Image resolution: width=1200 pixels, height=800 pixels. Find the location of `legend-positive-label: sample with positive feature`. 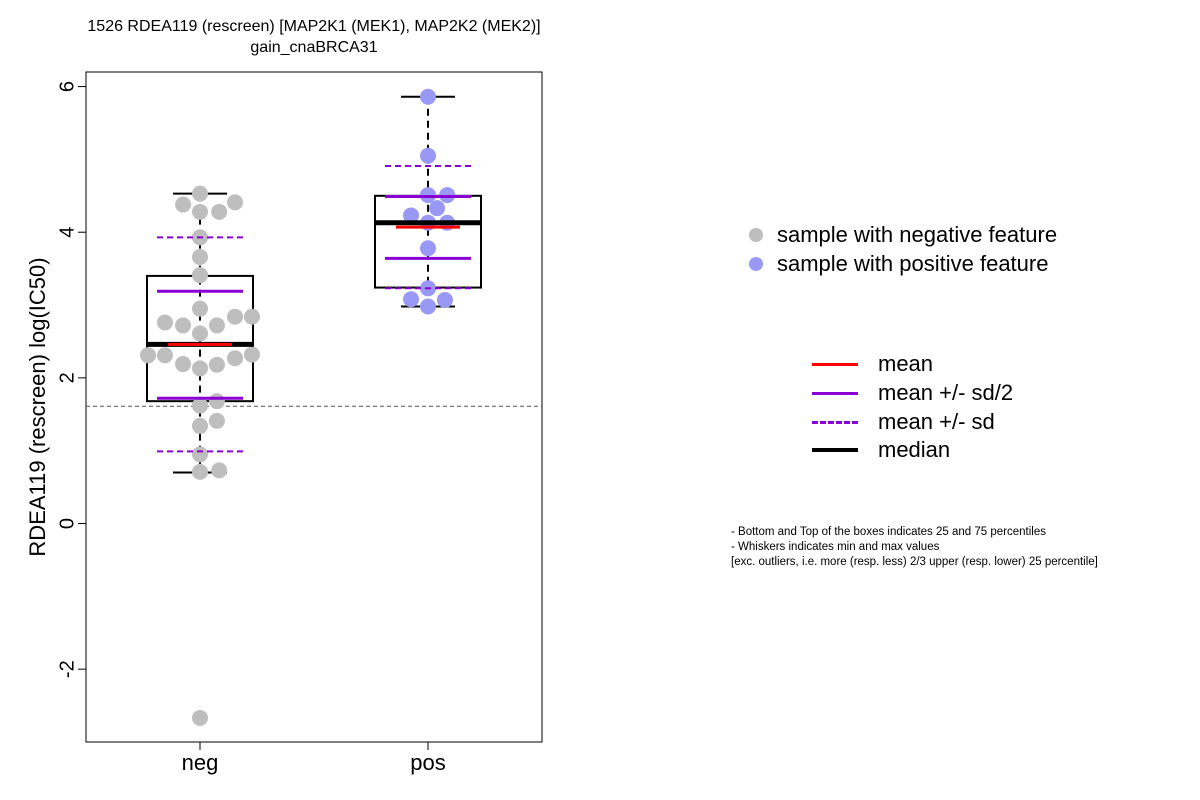

legend-positive-label: sample with positive feature is located at coordinates (913, 263).